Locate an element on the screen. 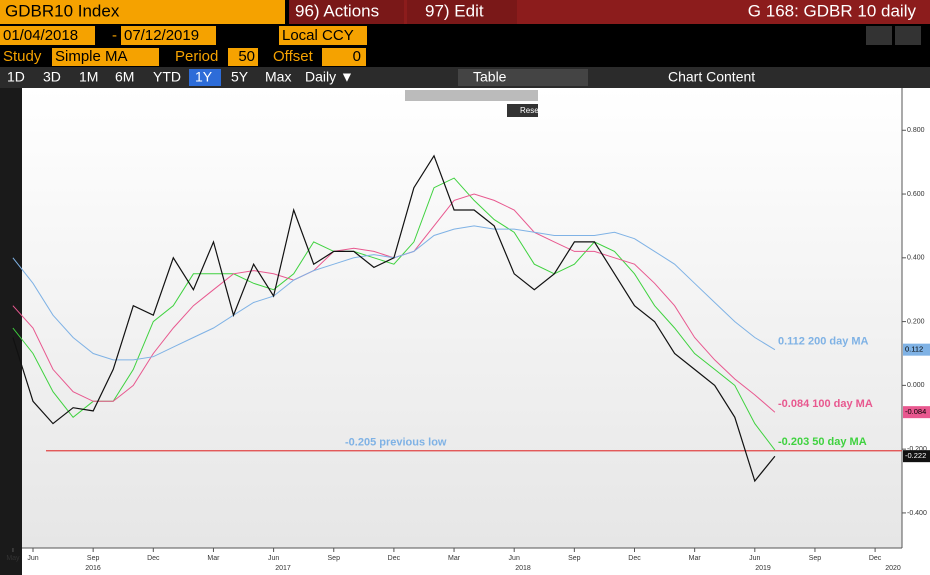 The image size is (930, 575). reset-button is located at coordinates (522, 110).